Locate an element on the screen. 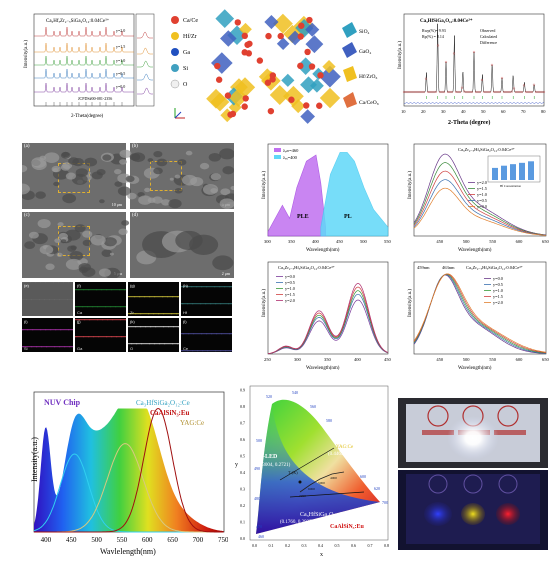 This screenshot has width=553, height=566. xrd-inset-trace is located at coordinates (145, 35).